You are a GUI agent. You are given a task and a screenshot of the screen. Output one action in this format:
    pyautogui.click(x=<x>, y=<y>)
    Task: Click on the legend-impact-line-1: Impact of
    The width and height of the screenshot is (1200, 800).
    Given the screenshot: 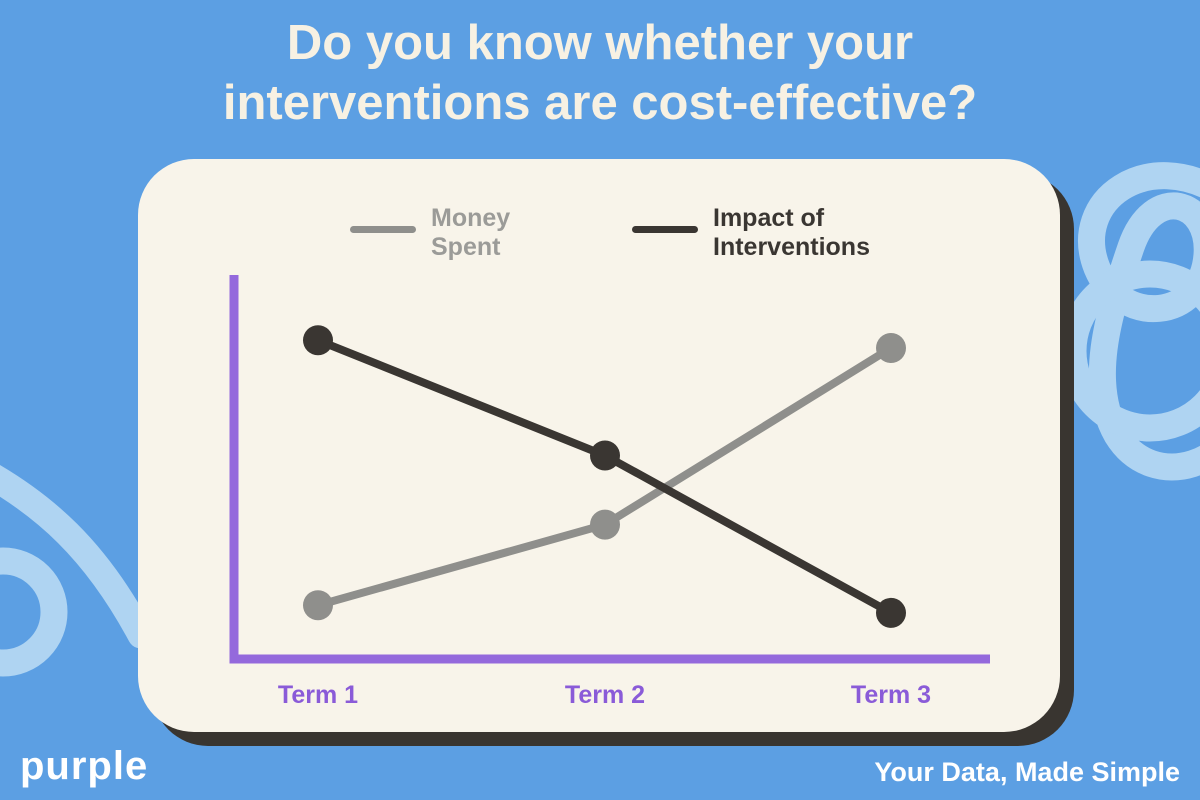 What is the action you would take?
    pyautogui.click(x=769, y=218)
    